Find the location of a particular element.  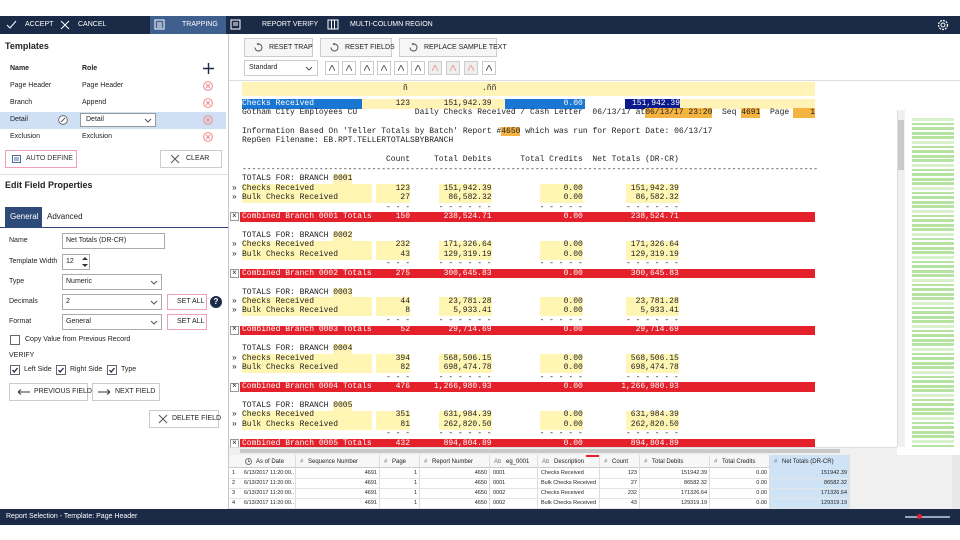

add-template-button is located at coordinates (208, 68).